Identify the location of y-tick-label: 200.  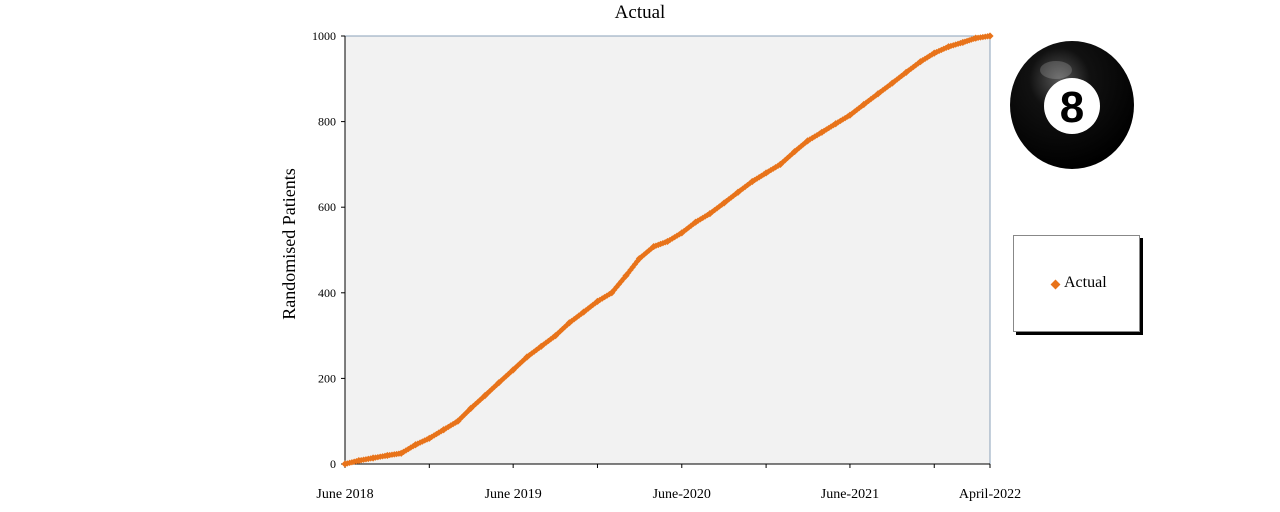
(327, 378).